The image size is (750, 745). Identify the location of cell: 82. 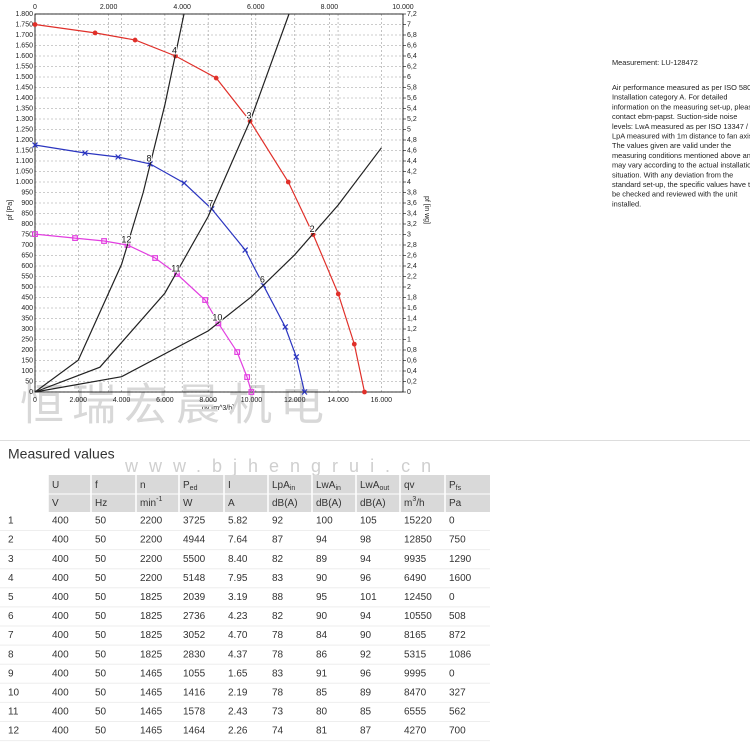
(278, 616).